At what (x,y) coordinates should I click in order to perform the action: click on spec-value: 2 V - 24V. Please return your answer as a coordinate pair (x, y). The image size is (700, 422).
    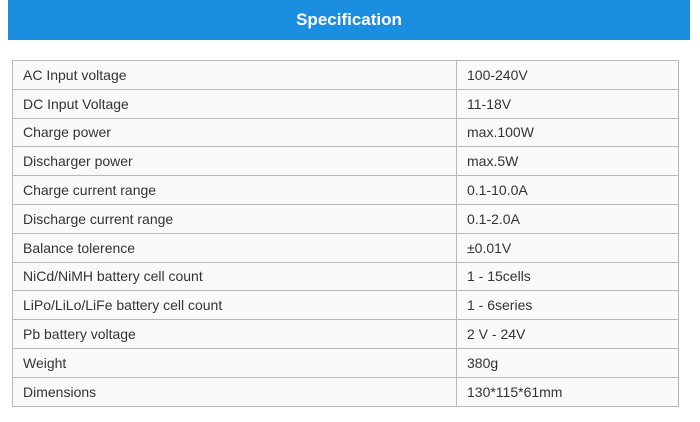
    Looking at the image, I should click on (567, 334).